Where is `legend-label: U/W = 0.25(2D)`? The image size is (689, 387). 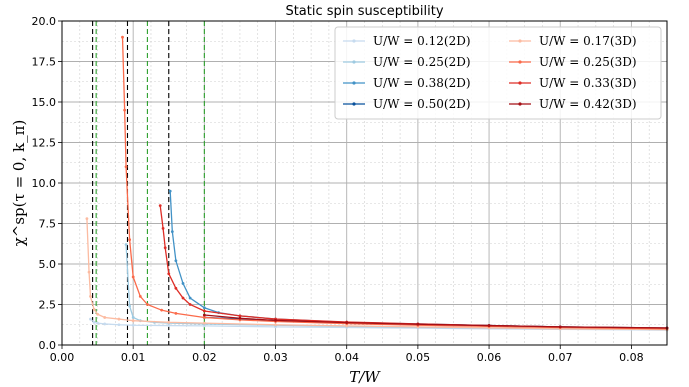
legend-label: U/W = 0.25(2D) is located at coordinates (422, 62).